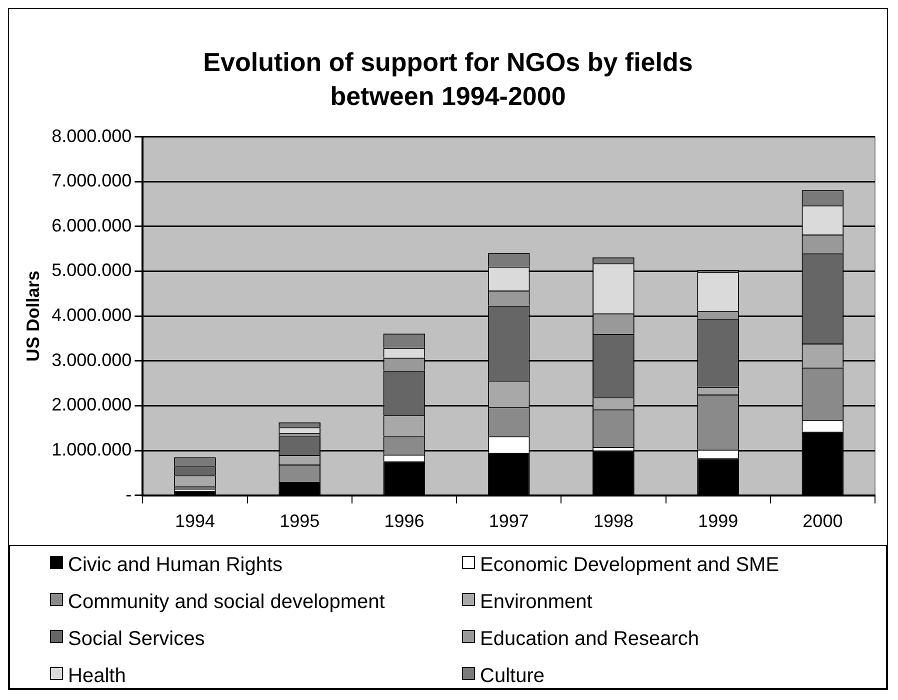  What do you see at coordinates (508, 521) in the screenshot?
I see `x-tick-label: 1997` at bounding box center [508, 521].